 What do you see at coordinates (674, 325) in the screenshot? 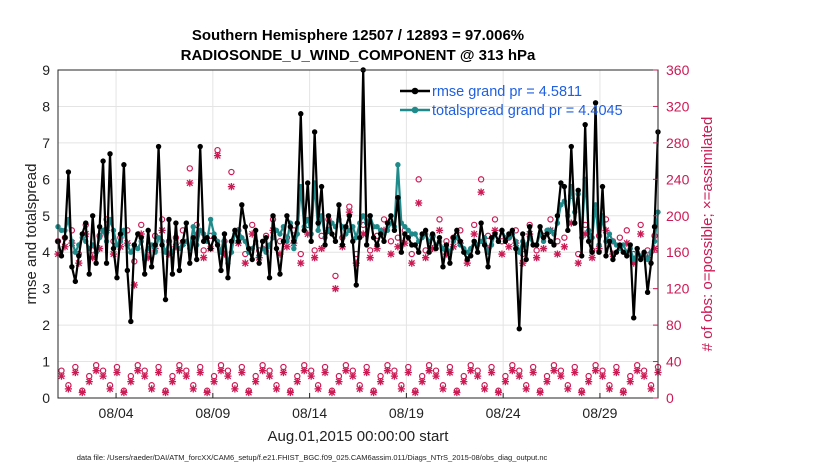
I see `y-right-tick-label: 80` at bounding box center [674, 325].